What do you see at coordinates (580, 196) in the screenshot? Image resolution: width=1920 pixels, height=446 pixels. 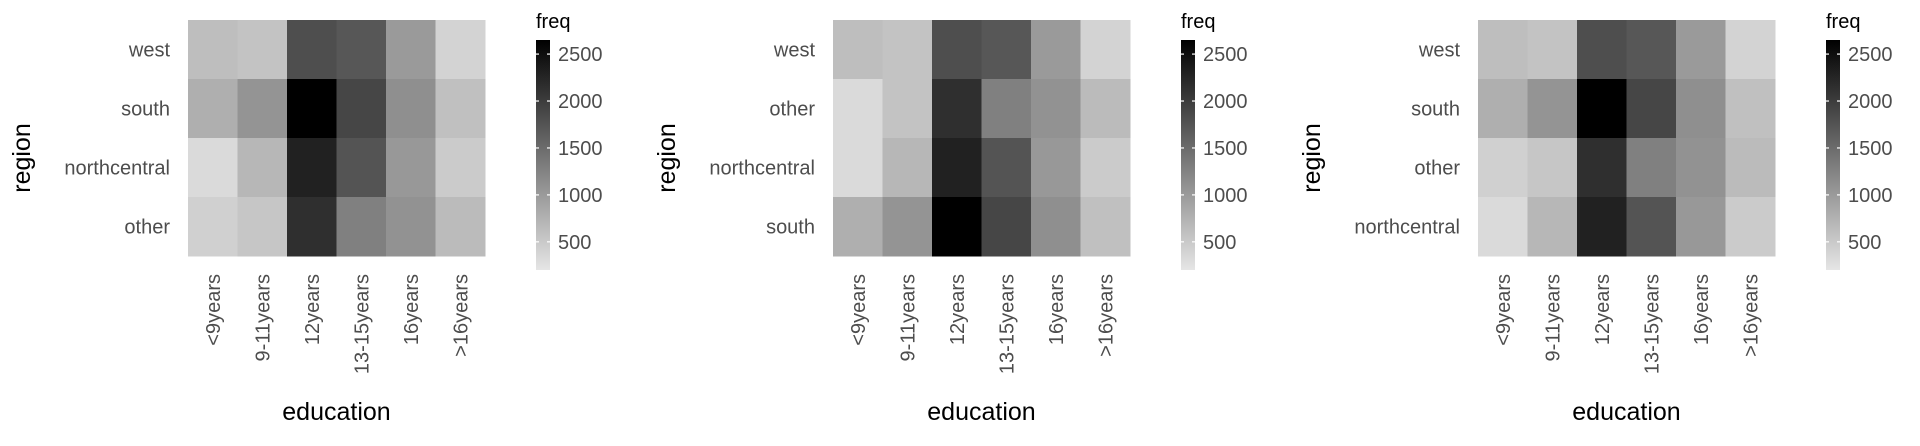 I see `legend-tick-label: 1000` at bounding box center [580, 196].